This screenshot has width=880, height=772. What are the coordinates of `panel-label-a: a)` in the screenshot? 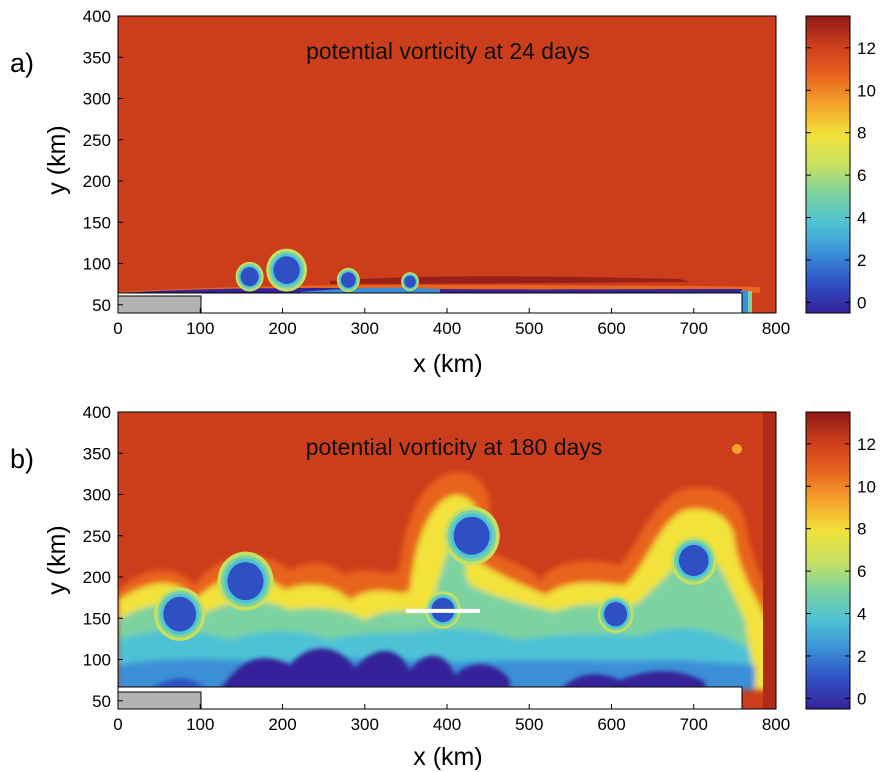 It's located at (22, 63).